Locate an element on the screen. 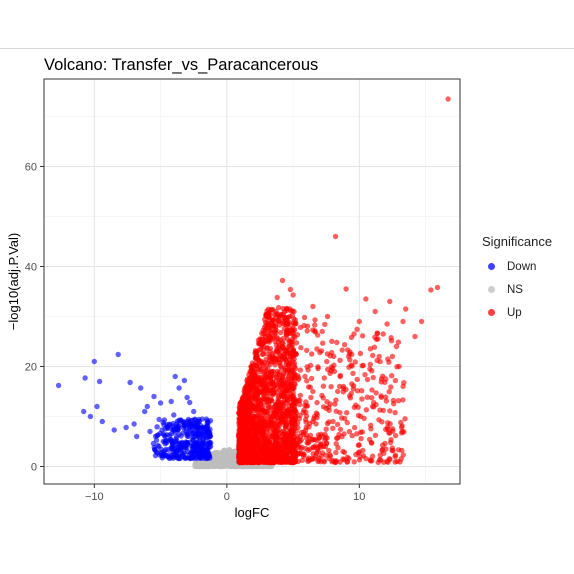 The width and height of the screenshot is (574, 574). legend-swatch-up is located at coordinates (491, 312).